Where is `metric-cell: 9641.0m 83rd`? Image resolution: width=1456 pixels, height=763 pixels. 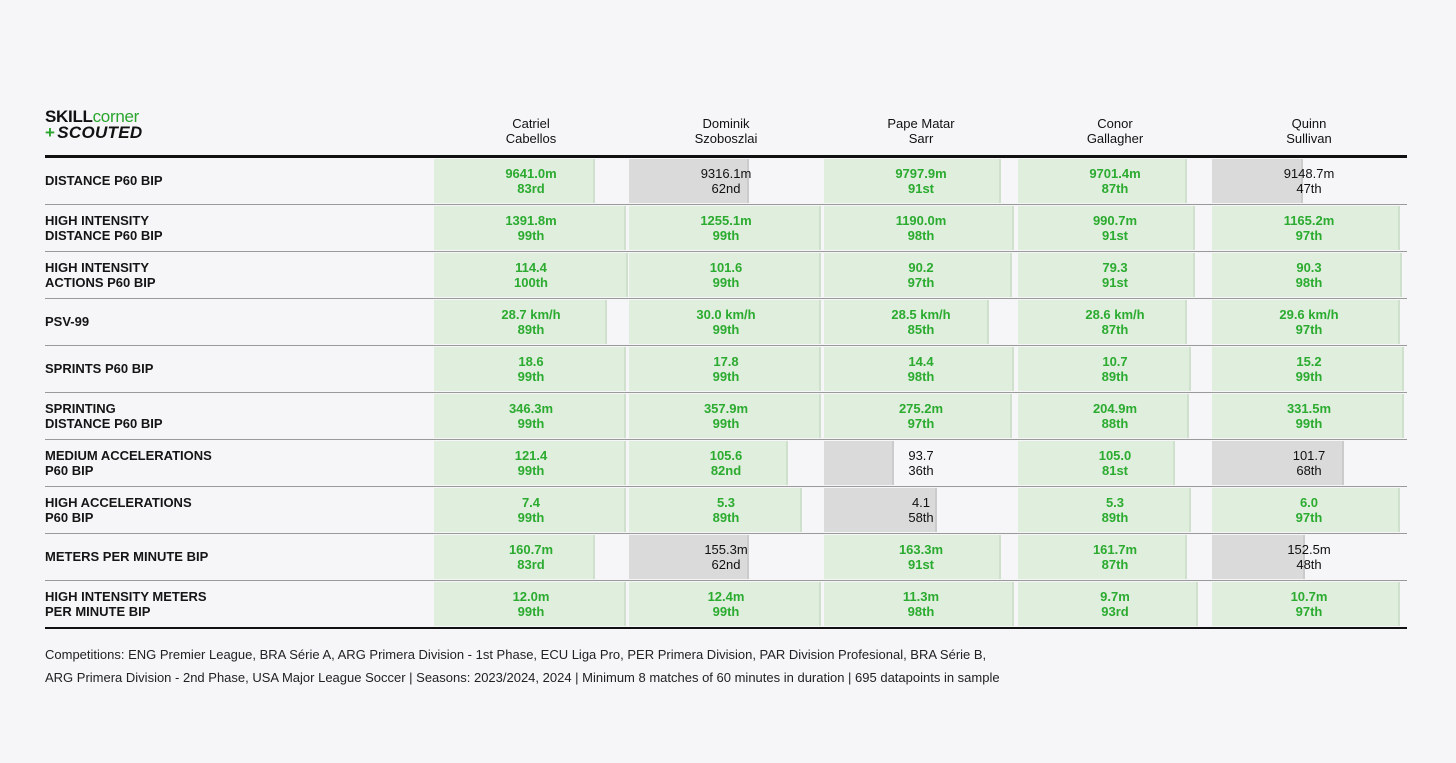
metric-cell: 9641.0m 83rd is located at coordinates (531, 181).